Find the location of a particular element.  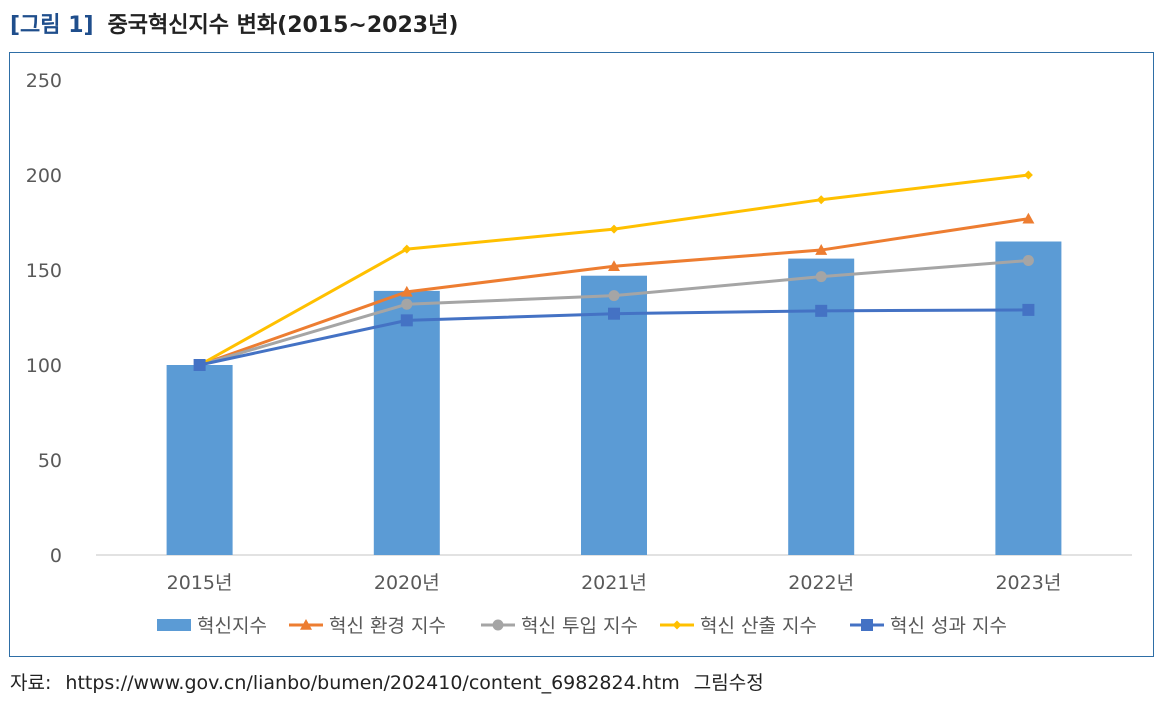

x-tick-label: 2020년 is located at coordinates (407, 583).